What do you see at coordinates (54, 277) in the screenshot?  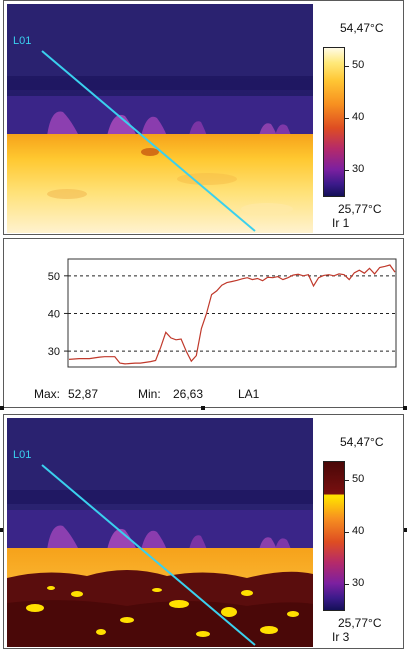 I see `y-tick-label: 50` at bounding box center [54, 277].